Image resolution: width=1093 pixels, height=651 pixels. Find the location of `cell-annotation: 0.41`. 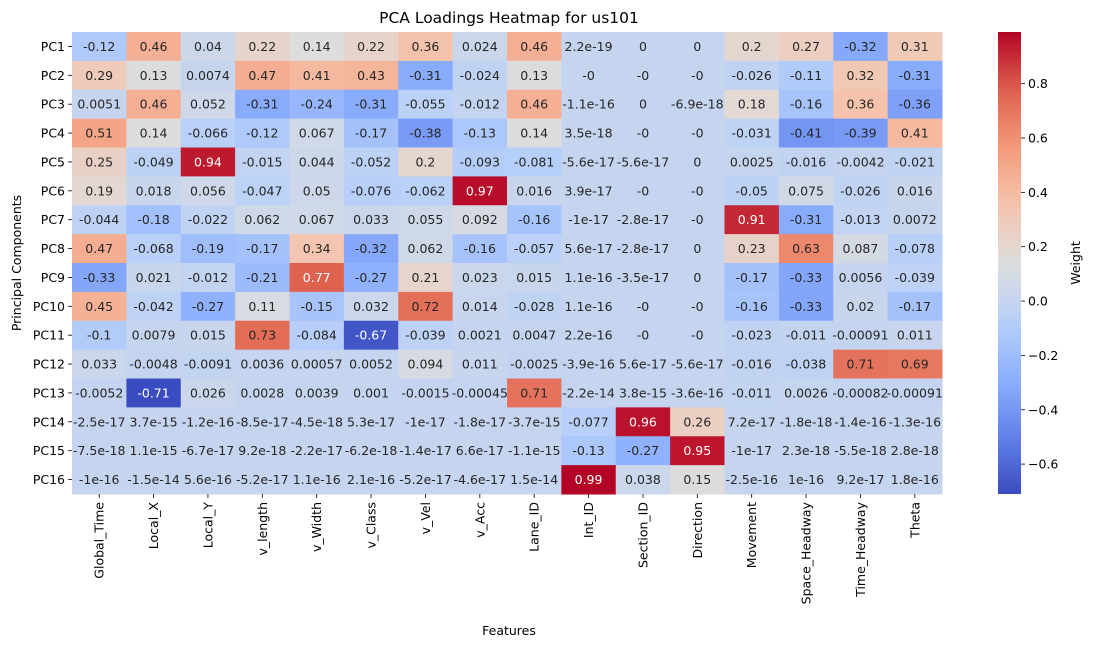

cell-annotation: 0.41 is located at coordinates (317, 75).